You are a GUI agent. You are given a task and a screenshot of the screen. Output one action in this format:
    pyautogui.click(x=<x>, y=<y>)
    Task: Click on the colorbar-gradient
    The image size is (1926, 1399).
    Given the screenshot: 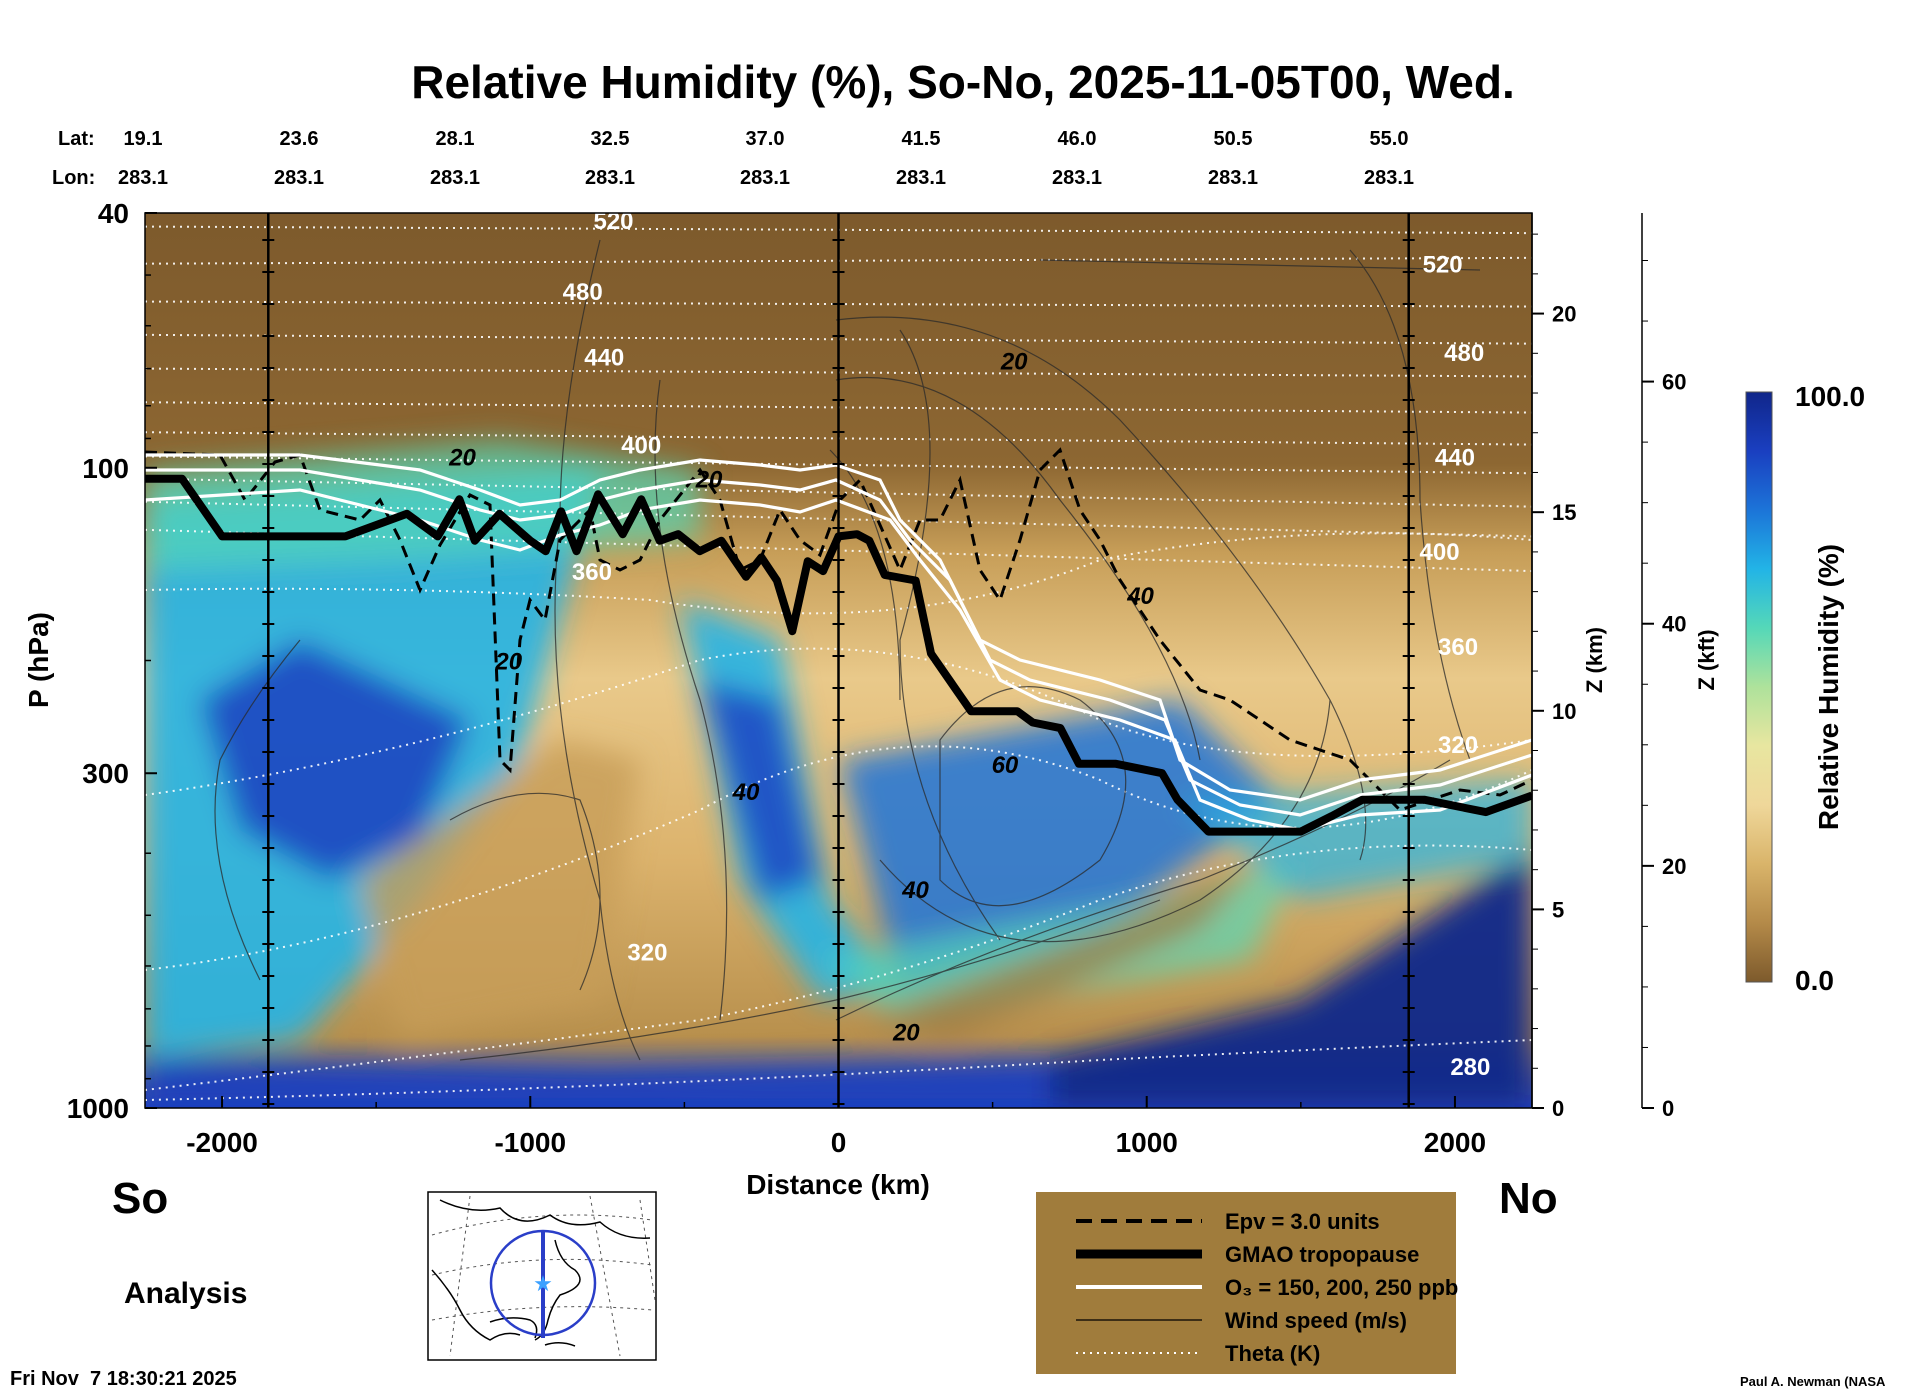 What is the action you would take?
    pyautogui.click(x=1759, y=687)
    